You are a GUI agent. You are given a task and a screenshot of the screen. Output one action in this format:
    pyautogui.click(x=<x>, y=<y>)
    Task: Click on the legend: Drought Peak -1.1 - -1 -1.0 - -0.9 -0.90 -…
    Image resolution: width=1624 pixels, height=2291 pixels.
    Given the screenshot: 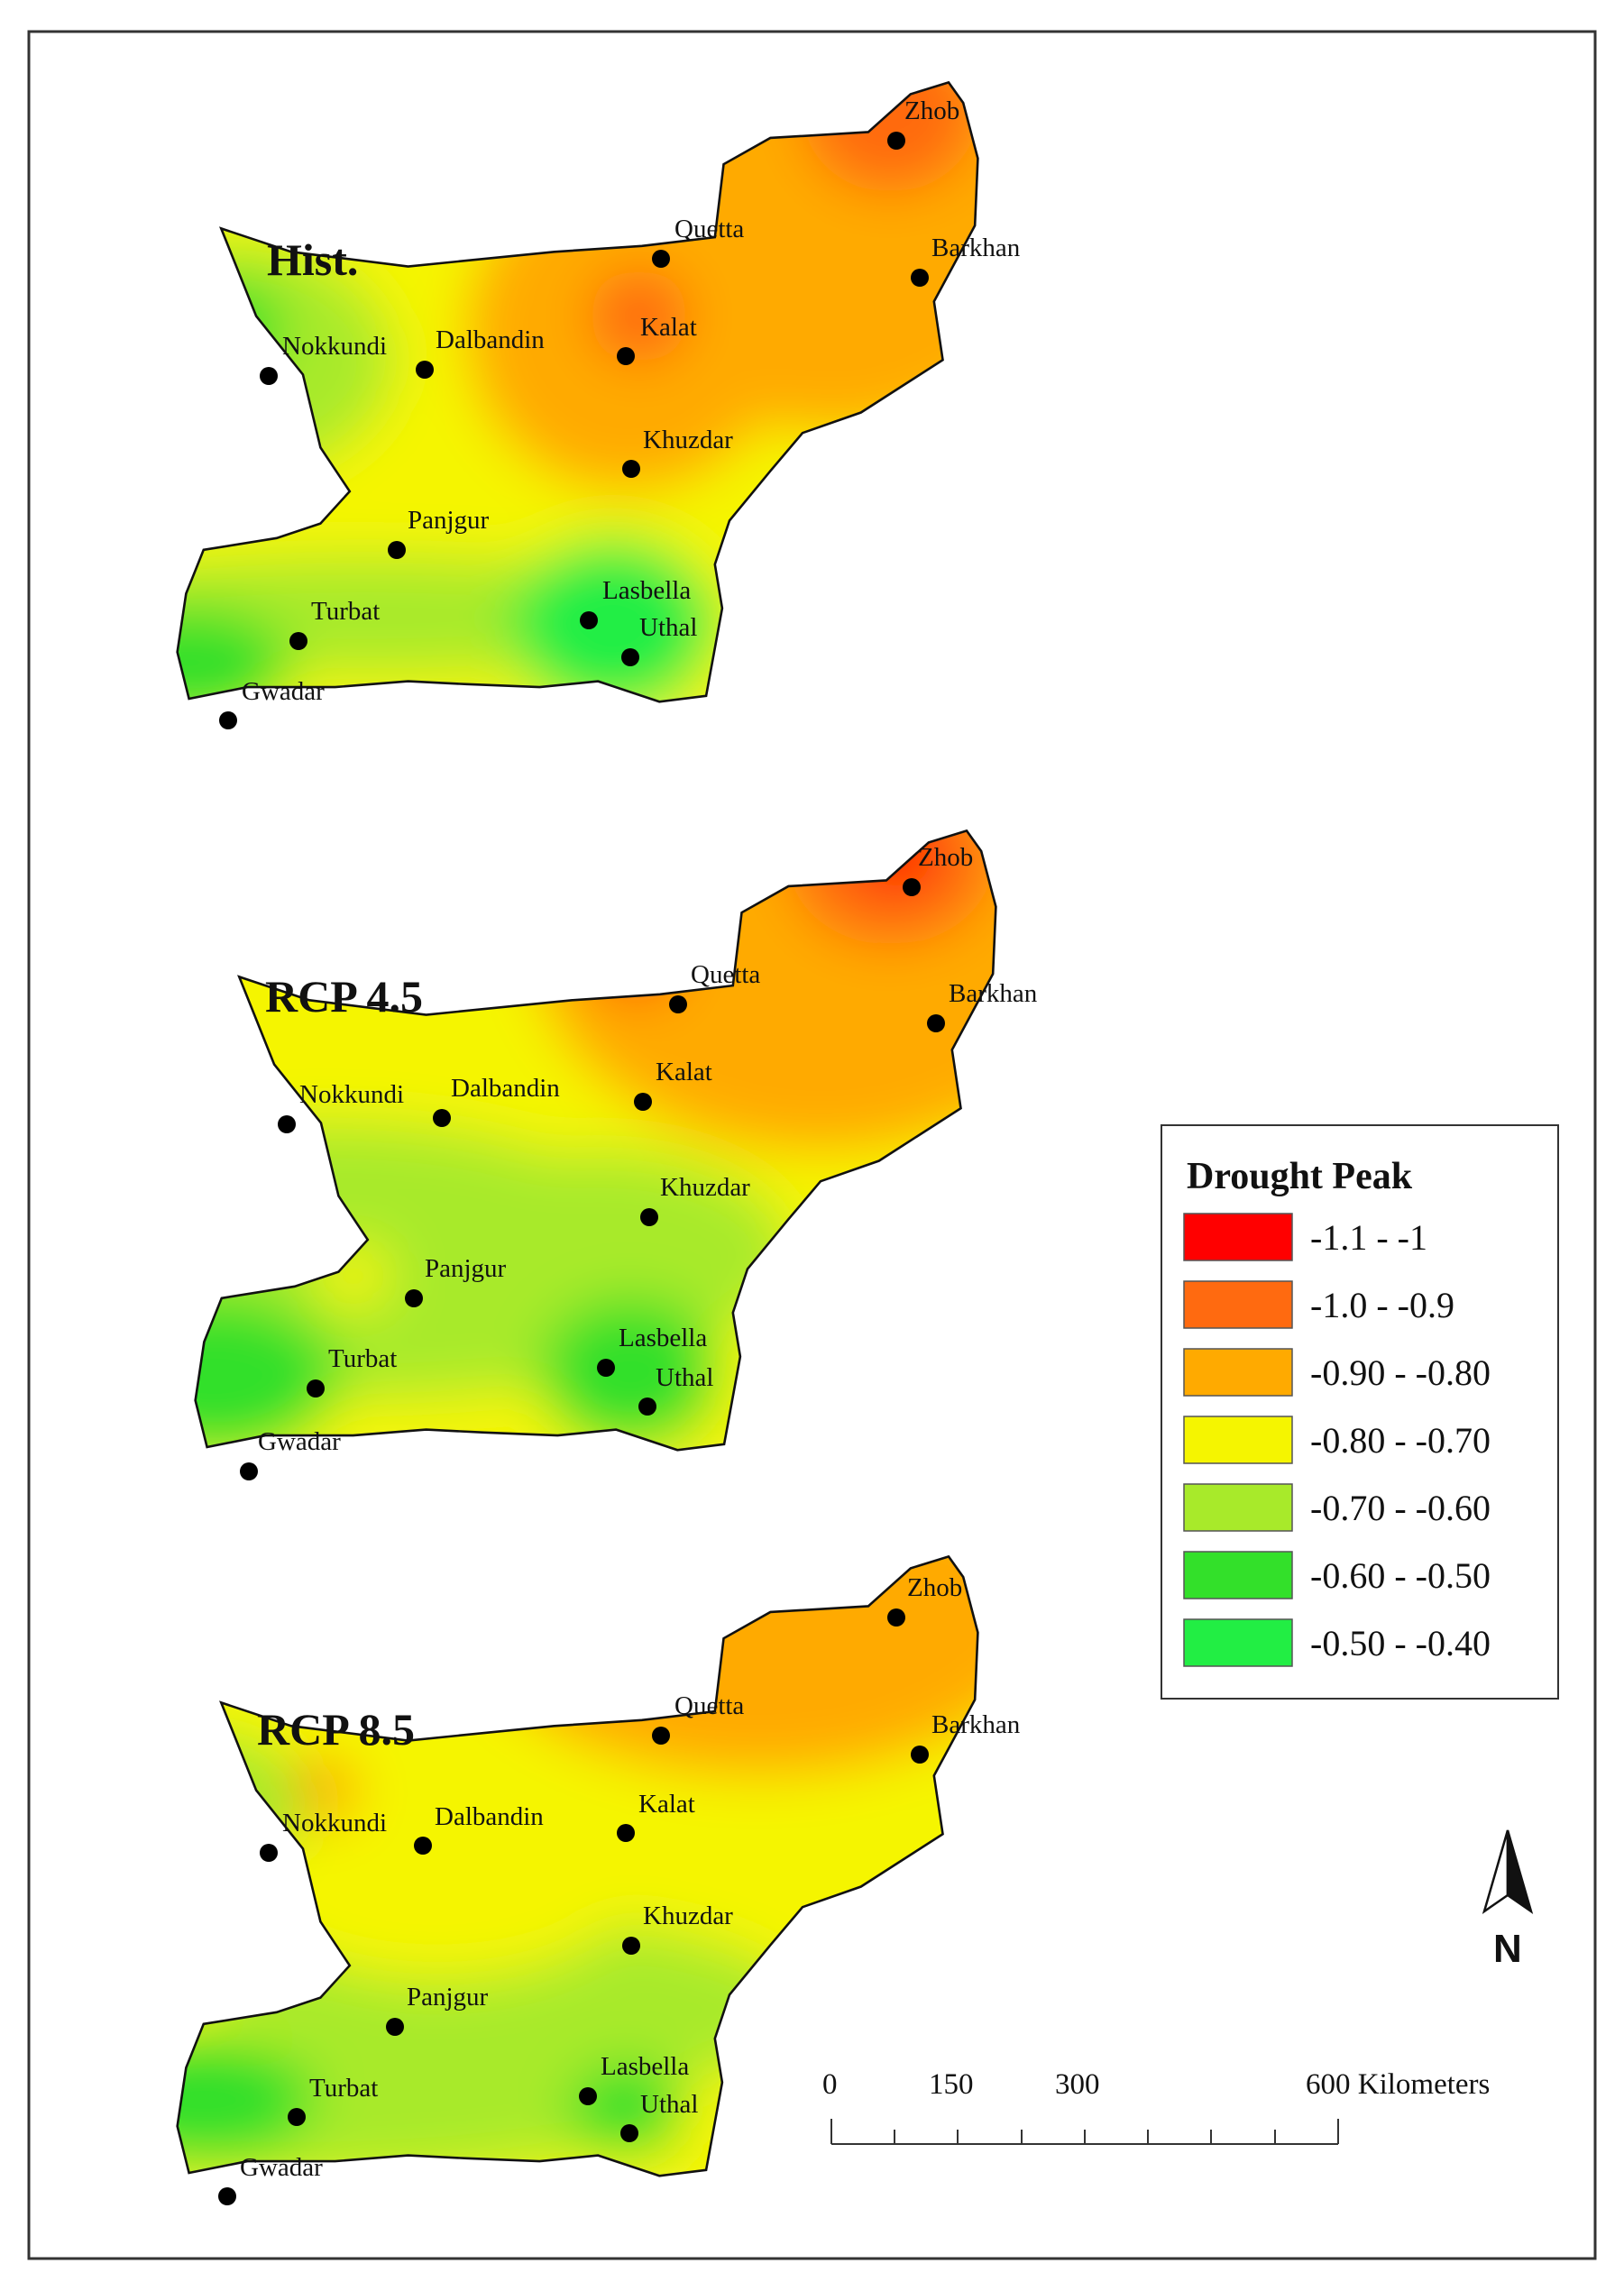 What is the action you would take?
    pyautogui.click(x=1360, y=1412)
    